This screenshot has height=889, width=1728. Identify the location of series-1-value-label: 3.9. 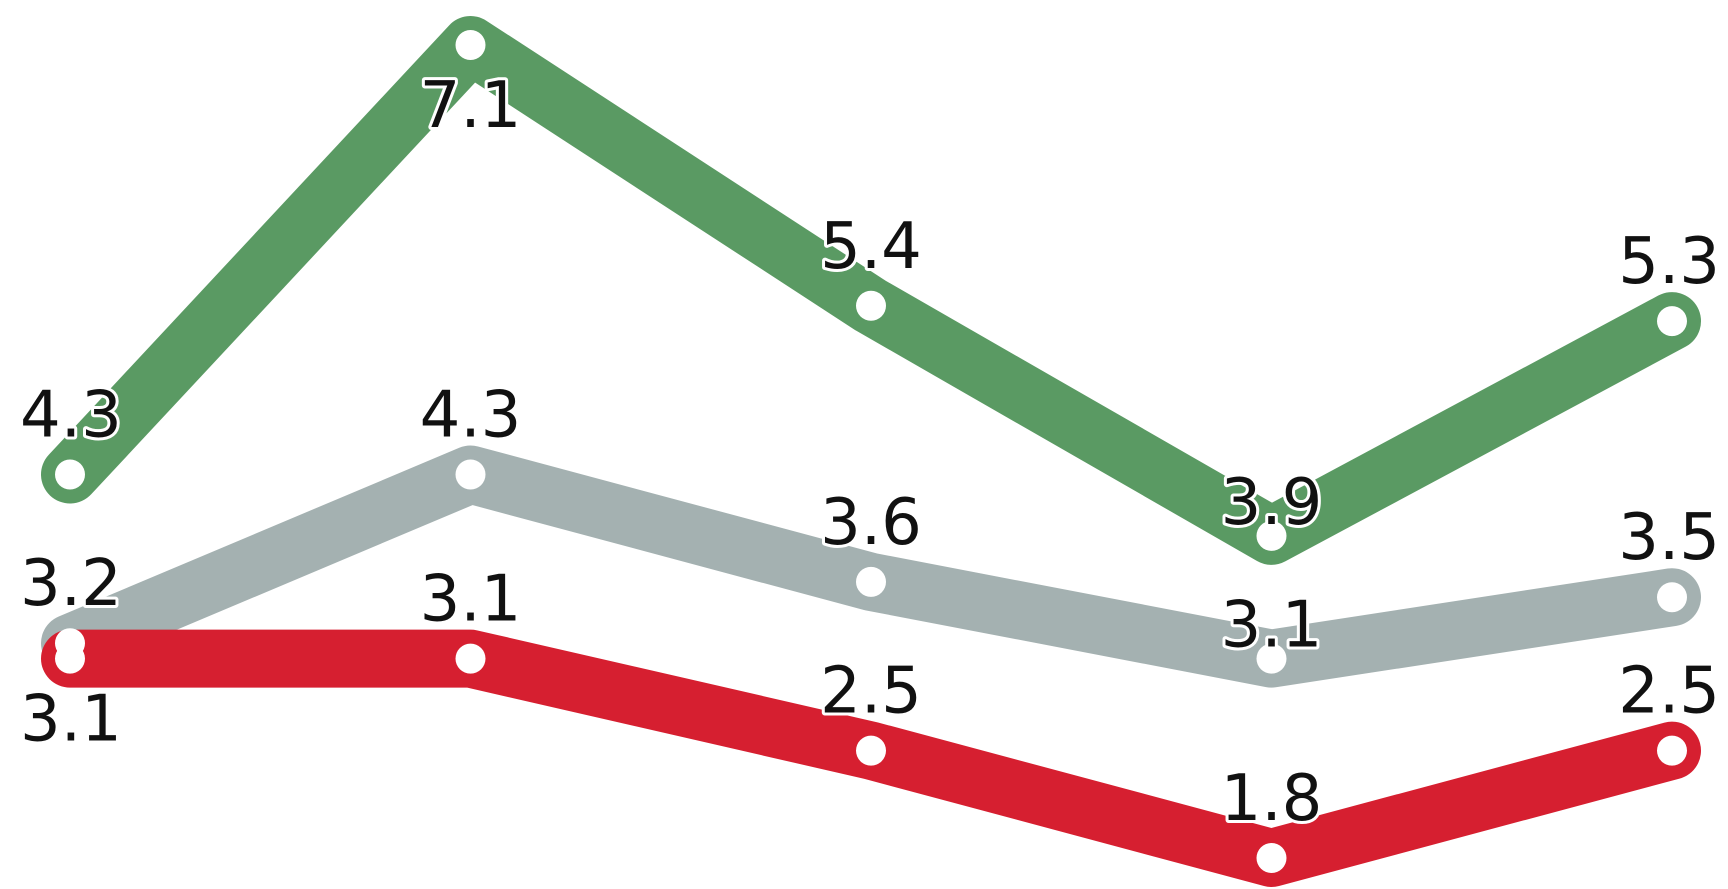
(1272, 503).